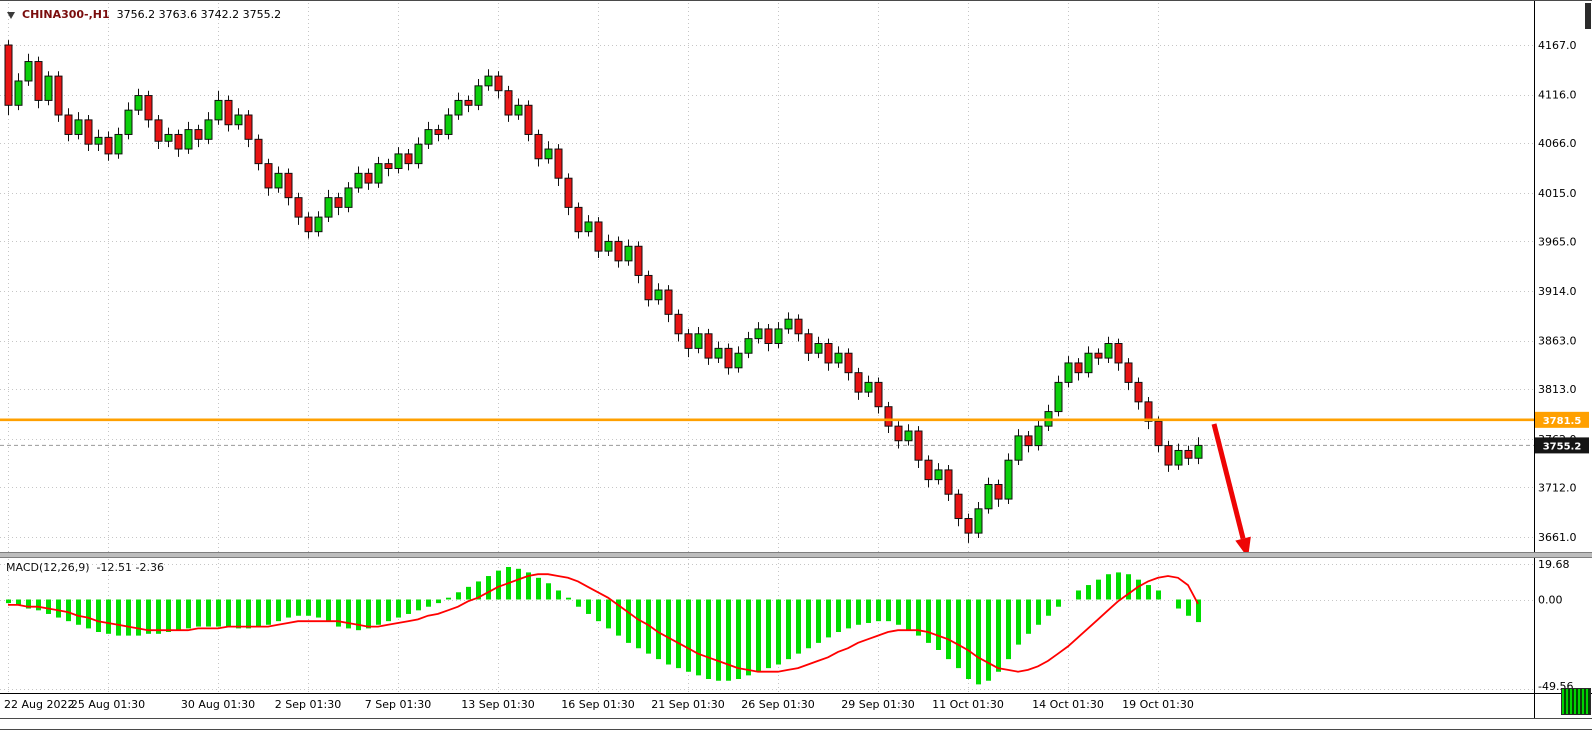 The image size is (1592, 730). I want to click on svg-text: 4116.0, so click(1557, 95).